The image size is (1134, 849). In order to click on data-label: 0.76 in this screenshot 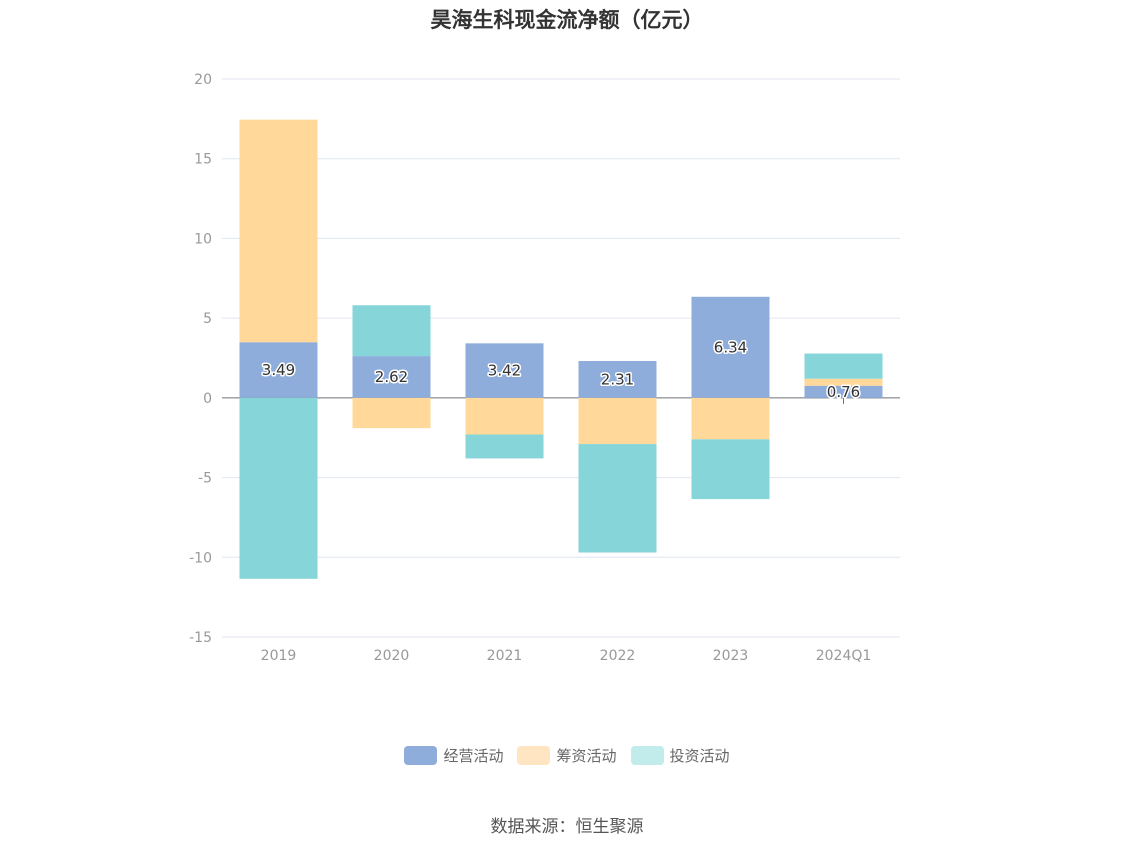, I will do `click(843, 392)`.